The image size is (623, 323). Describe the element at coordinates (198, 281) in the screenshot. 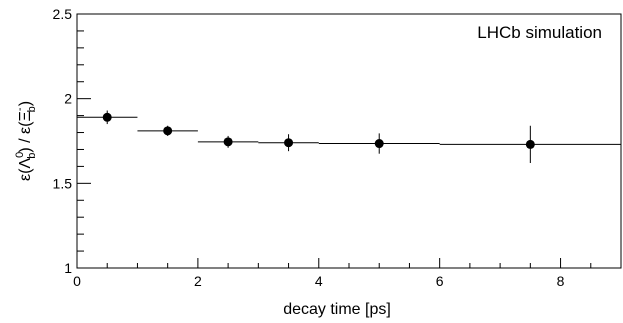

I see `x-tick-label: 2` at that location.